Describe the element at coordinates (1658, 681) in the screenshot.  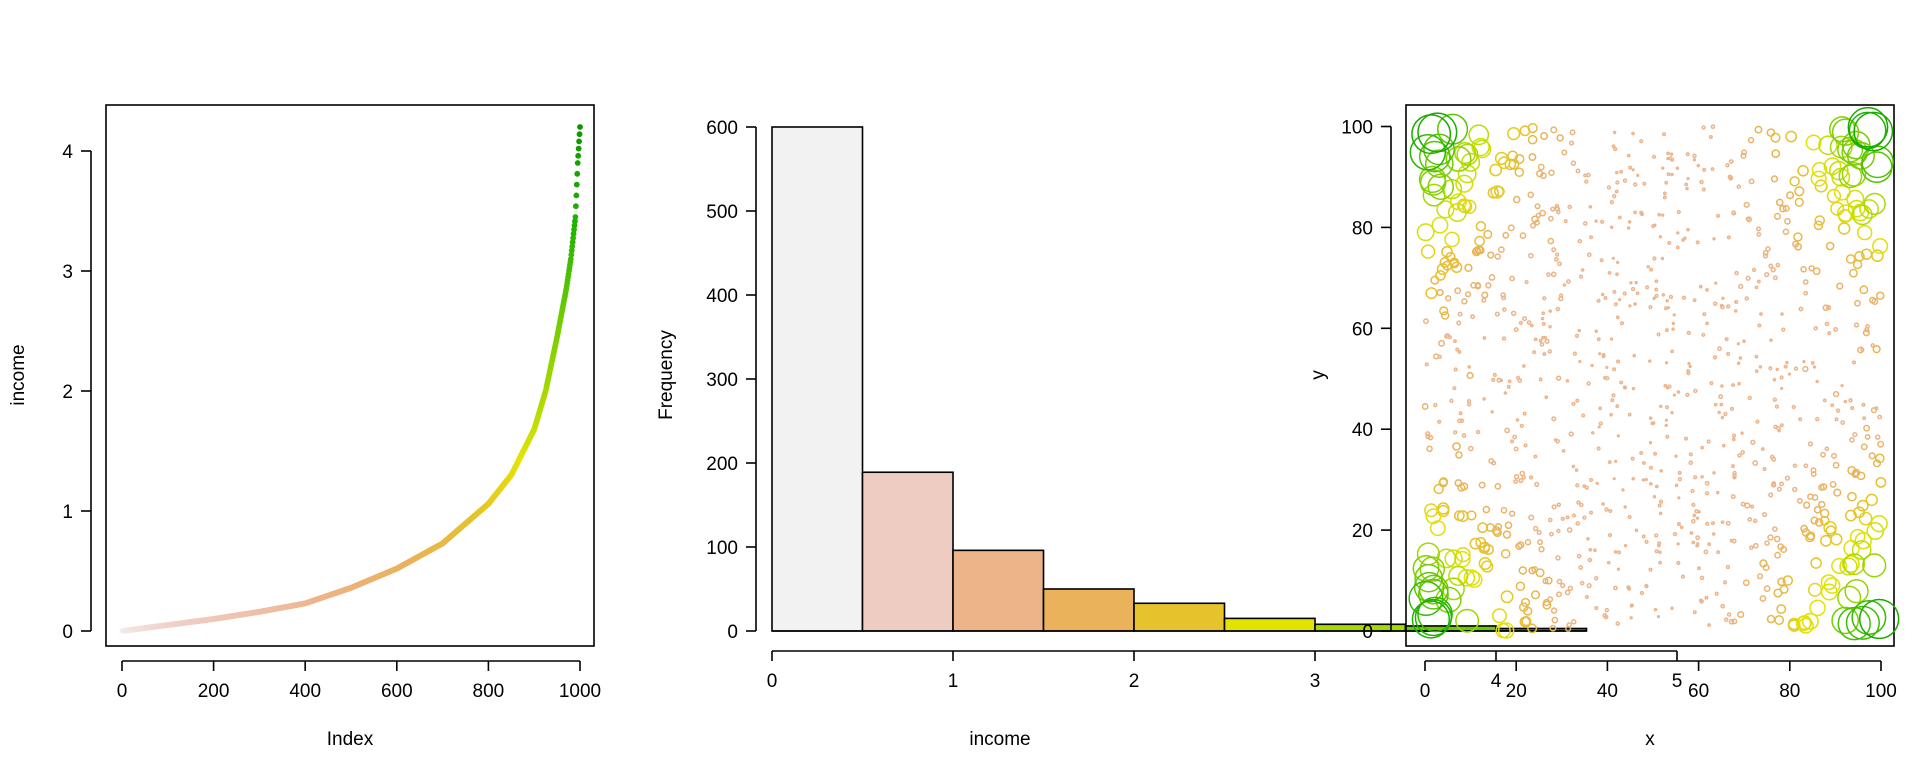
I see `x-axis: 0 20 40 60 80 100` at that location.